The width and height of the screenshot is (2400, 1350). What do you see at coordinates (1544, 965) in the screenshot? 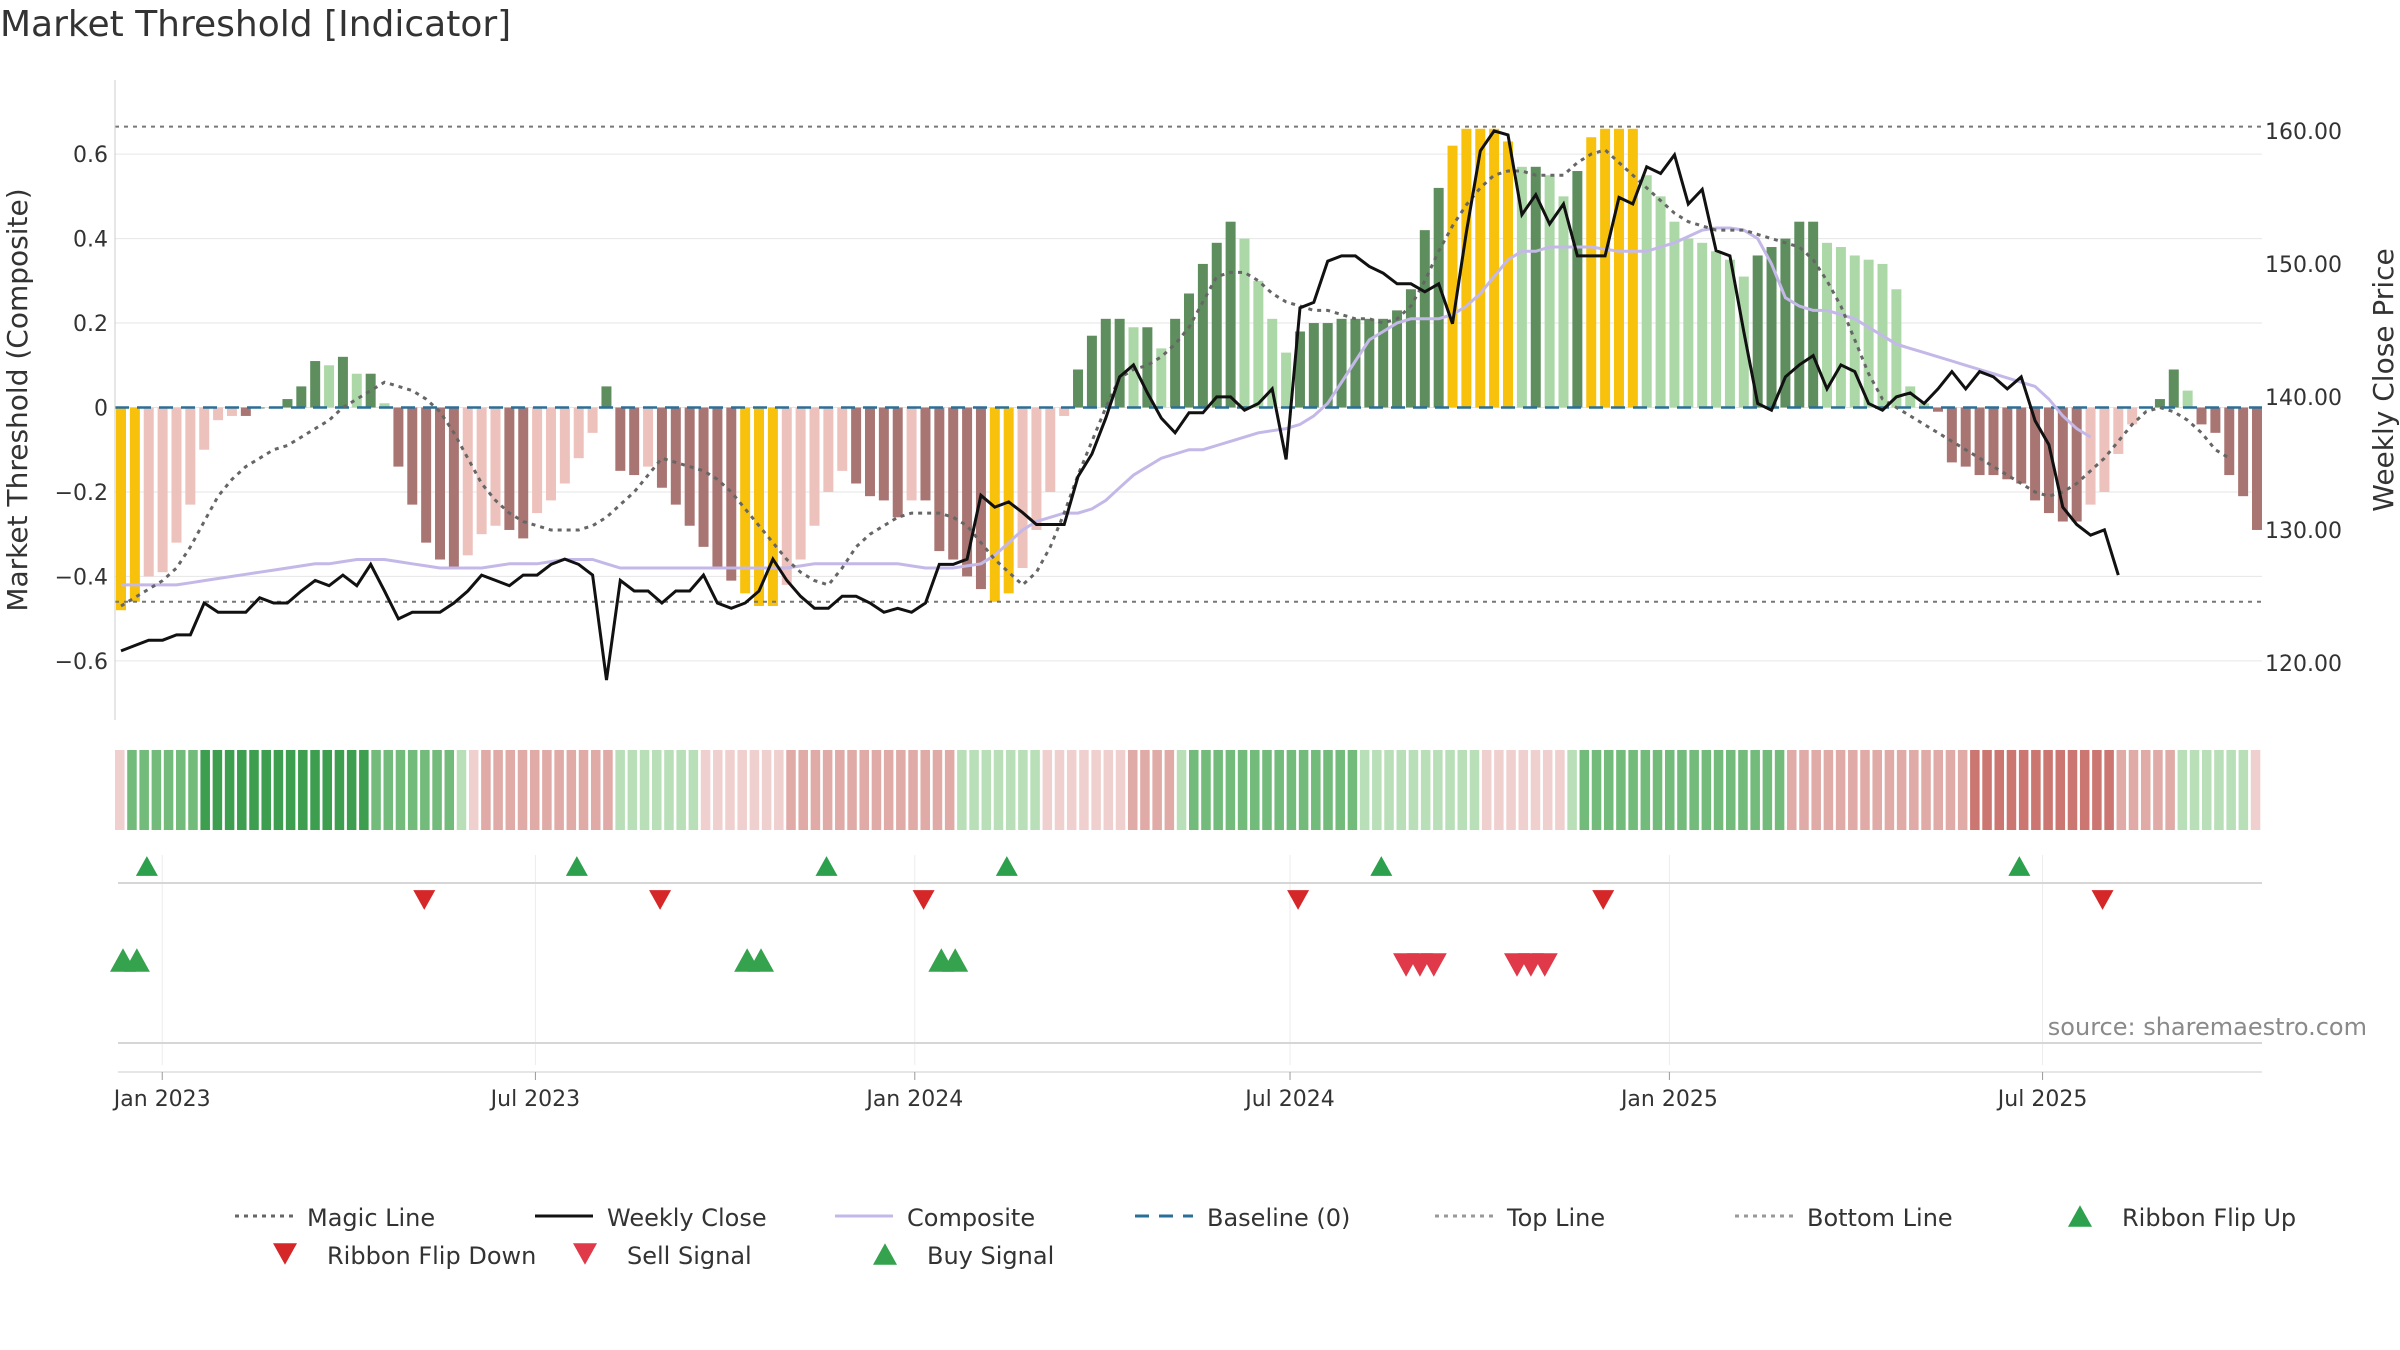
I see `sell-signal-marker` at bounding box center [1544, 965].